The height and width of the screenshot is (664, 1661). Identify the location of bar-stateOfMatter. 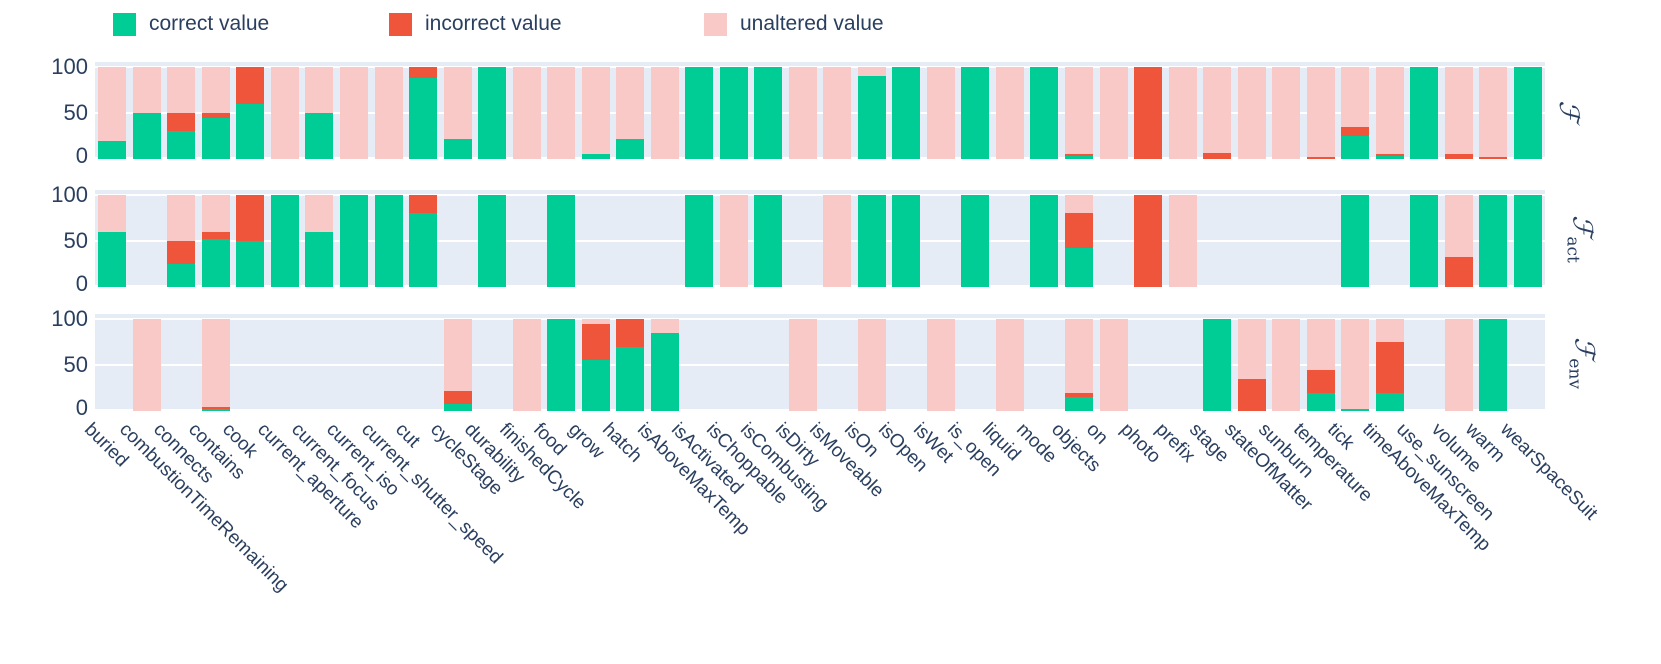
(1251, 110).